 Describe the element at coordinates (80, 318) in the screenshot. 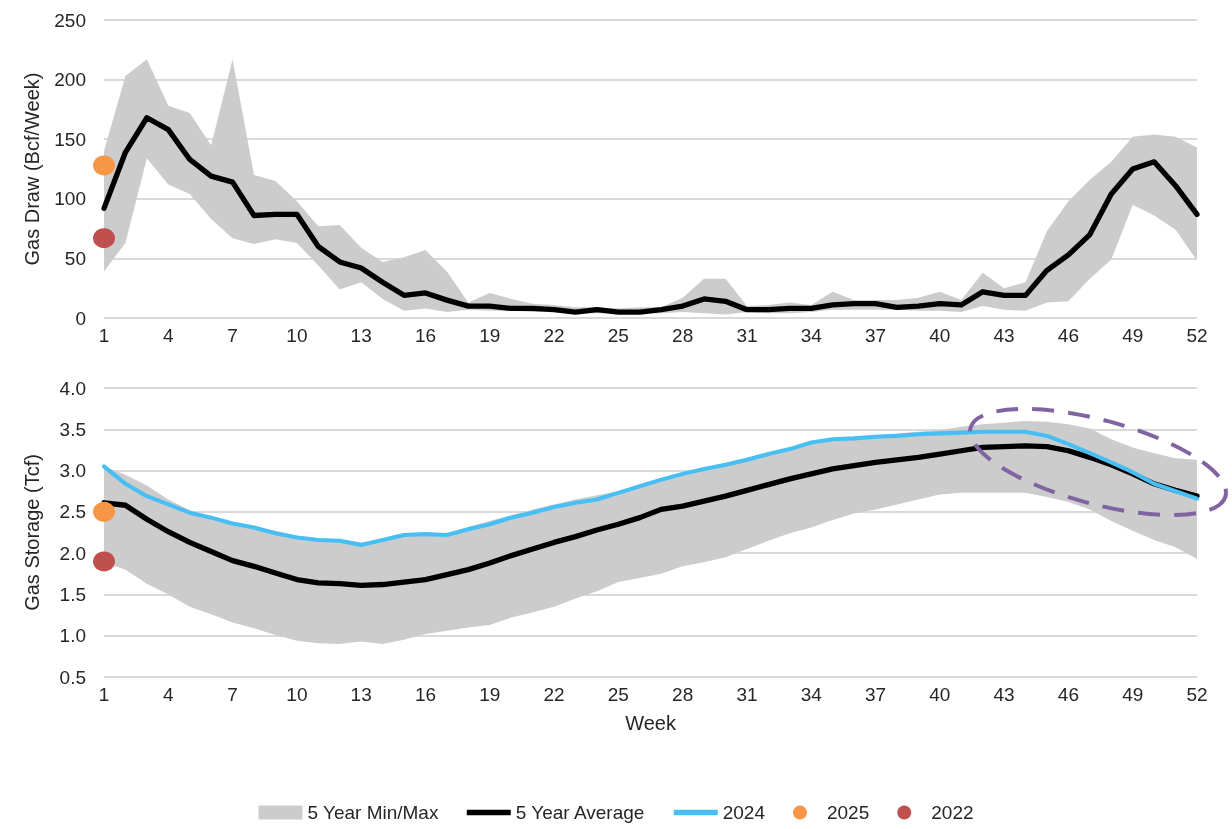

I see `y-tick-label: 0` at that location.